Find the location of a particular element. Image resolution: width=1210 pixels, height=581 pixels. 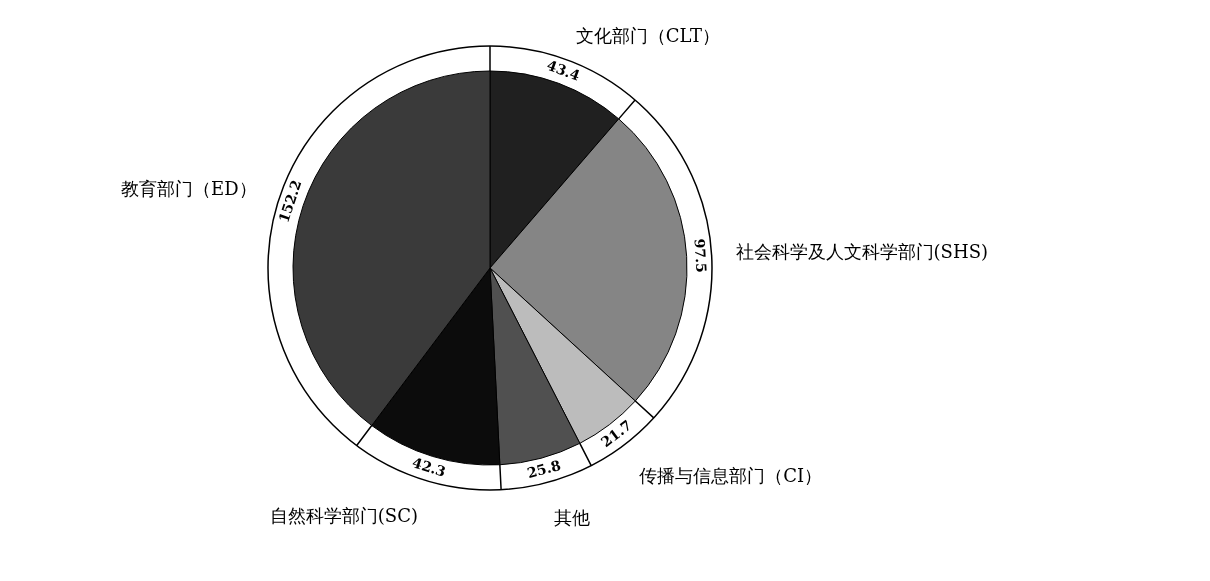

slice-label: 教育部门（ED） is located at coordinates (189, 188).